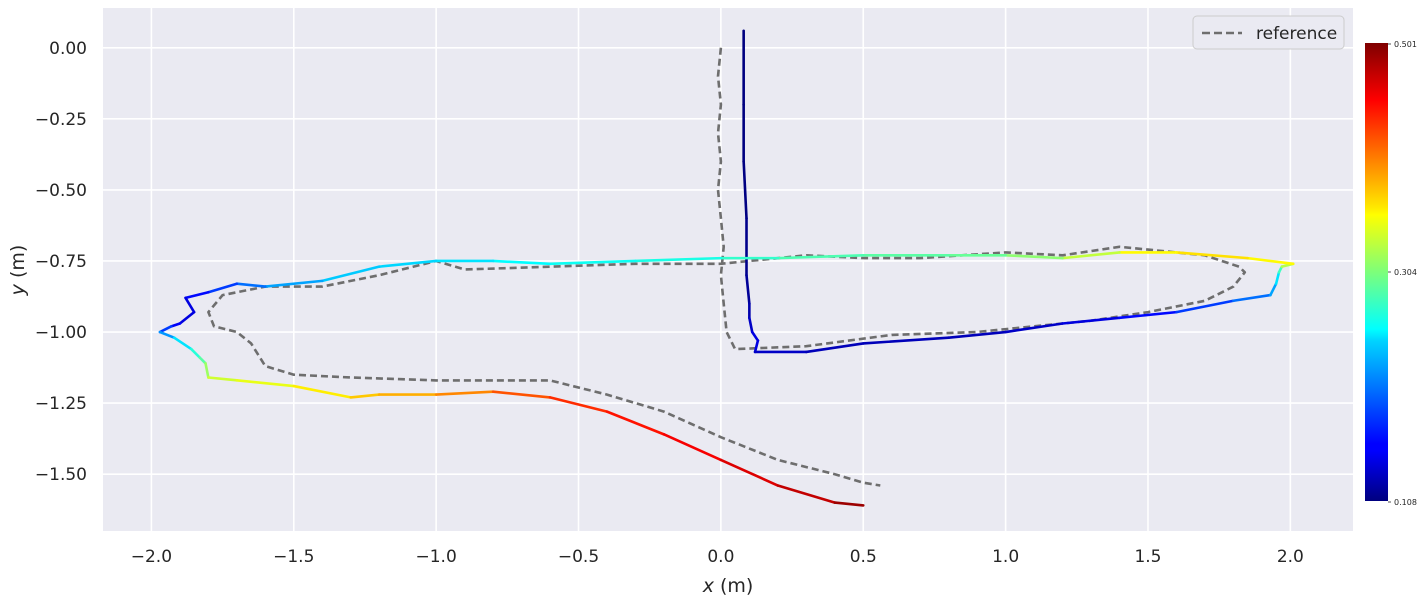 The width and height of the screenshot is (1424, 611). Describe the element at coordinates (1376, 272) in the screenshot. I see `colorbar-gradient` at that location.